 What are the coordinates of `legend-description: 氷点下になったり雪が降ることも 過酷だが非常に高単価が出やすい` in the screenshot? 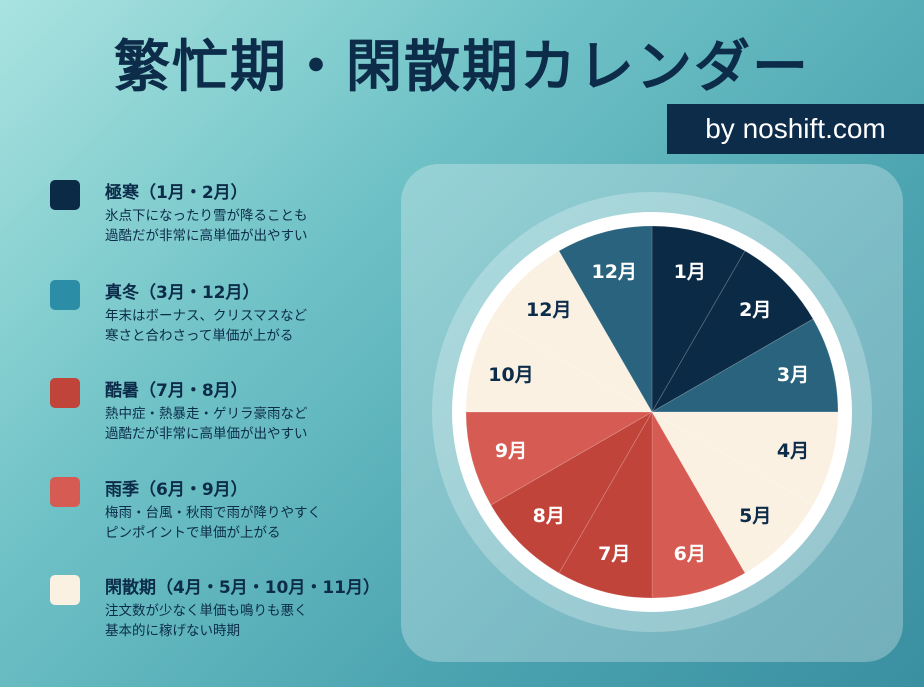 It's located at (206, 226).